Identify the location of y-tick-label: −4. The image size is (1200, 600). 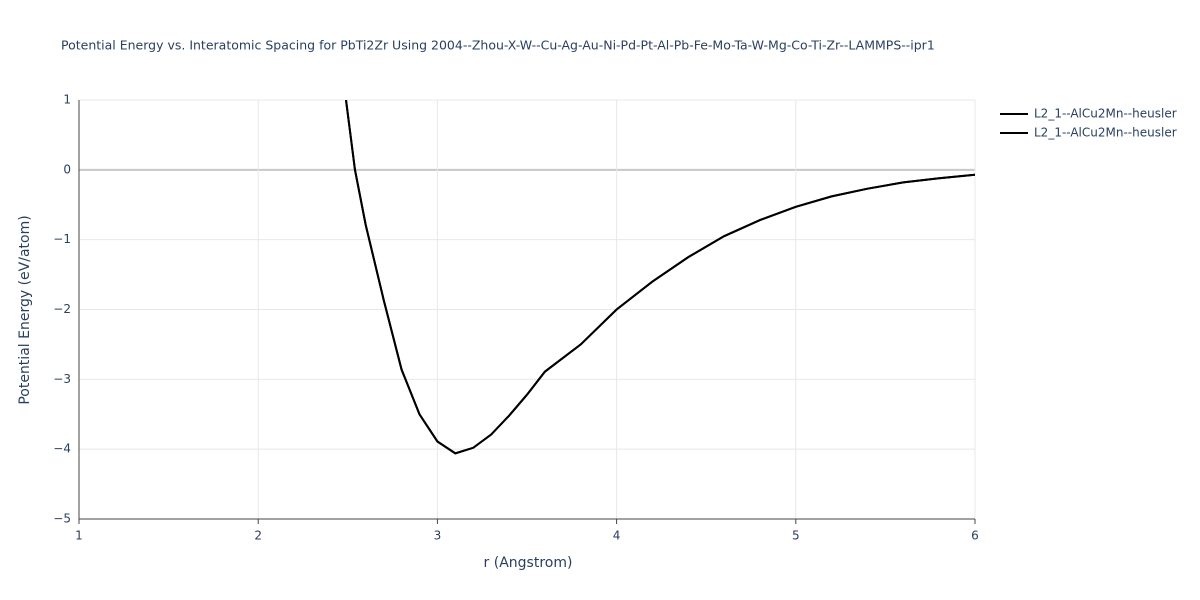
(62, 449).